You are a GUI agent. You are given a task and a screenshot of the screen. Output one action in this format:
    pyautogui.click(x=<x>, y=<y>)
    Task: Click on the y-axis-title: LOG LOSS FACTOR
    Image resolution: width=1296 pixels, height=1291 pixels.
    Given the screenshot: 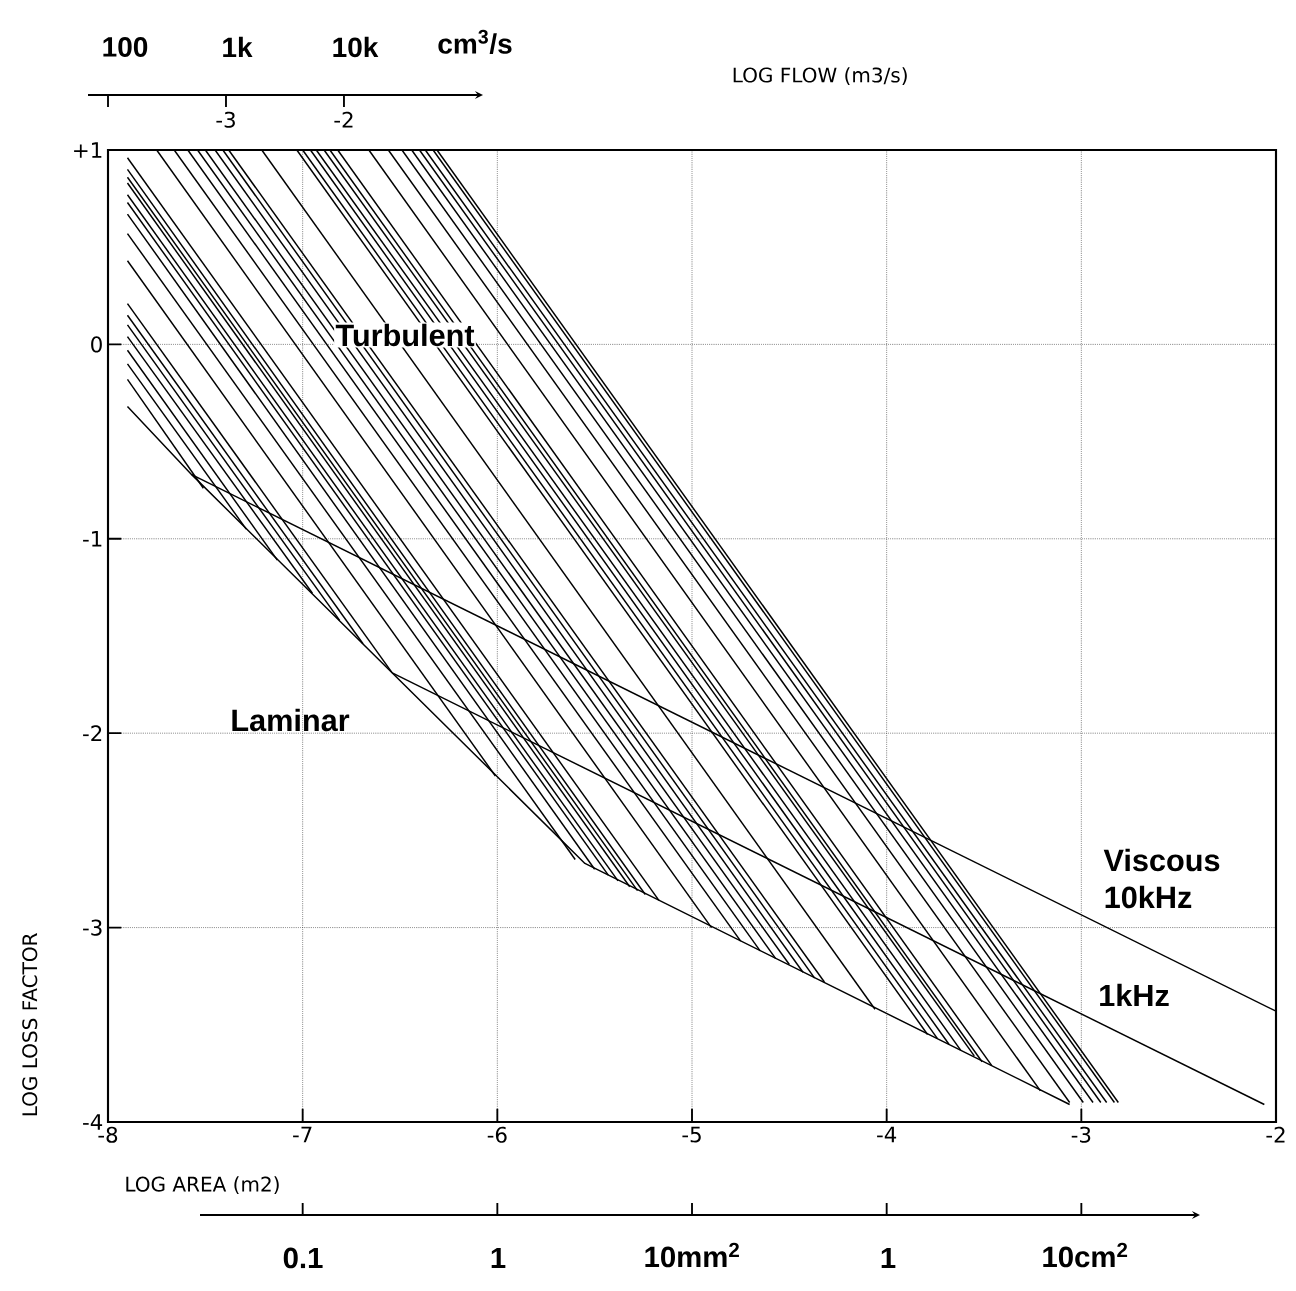 What is the action you would take?
    pyautogui.click(x=30, y=1024)
    